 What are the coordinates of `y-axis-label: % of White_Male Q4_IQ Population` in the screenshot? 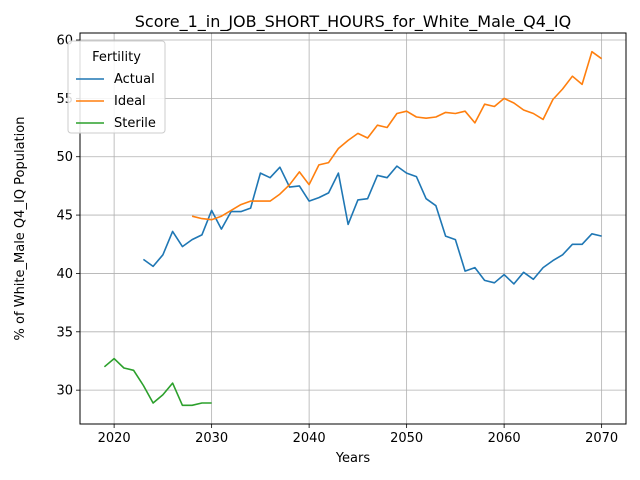 It's located at (20, 229).